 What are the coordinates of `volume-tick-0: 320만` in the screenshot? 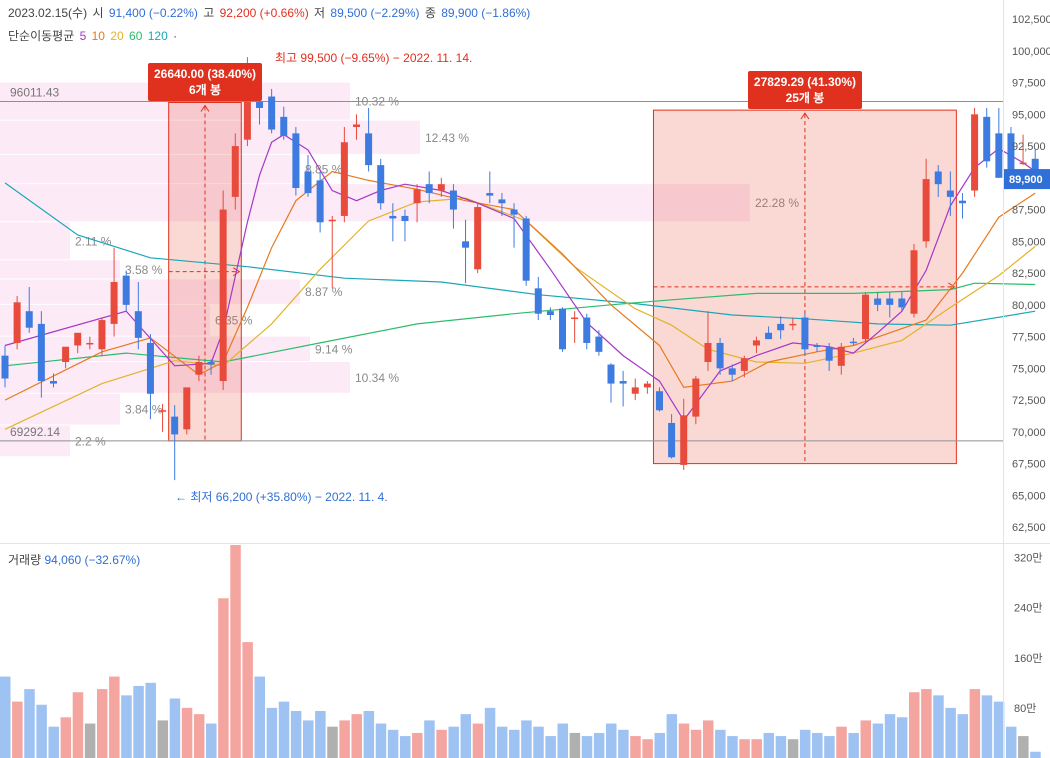 It's located at (1028, 558).